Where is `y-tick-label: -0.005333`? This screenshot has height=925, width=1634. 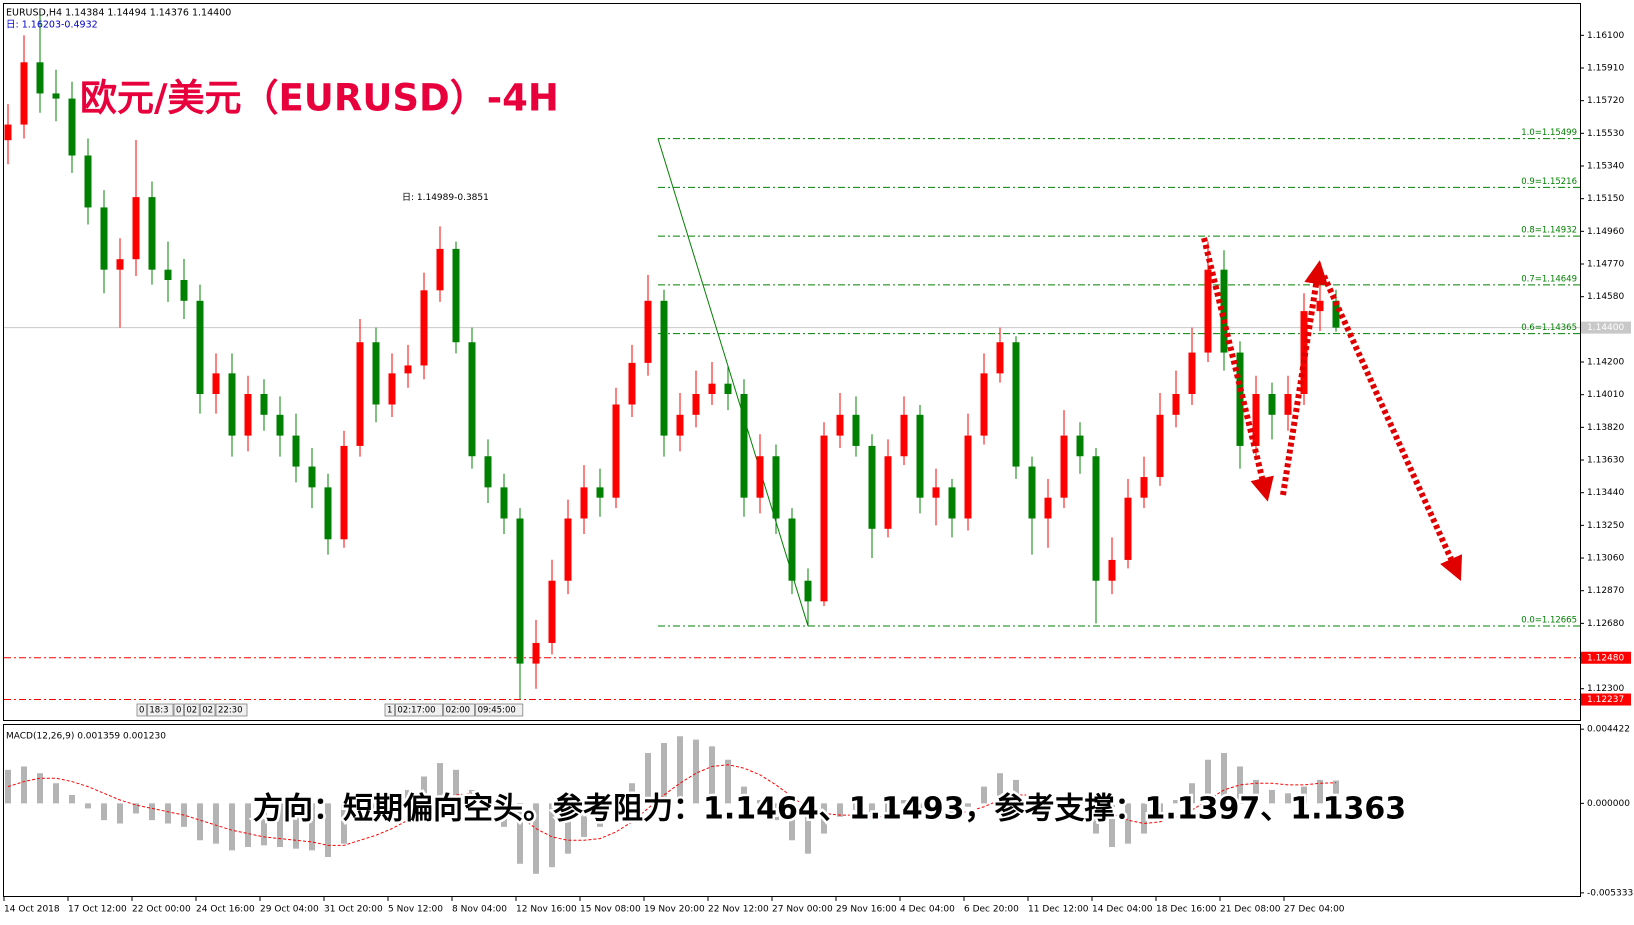 y-tick-label: -0.005333 is located at coordinates (1610, 893).